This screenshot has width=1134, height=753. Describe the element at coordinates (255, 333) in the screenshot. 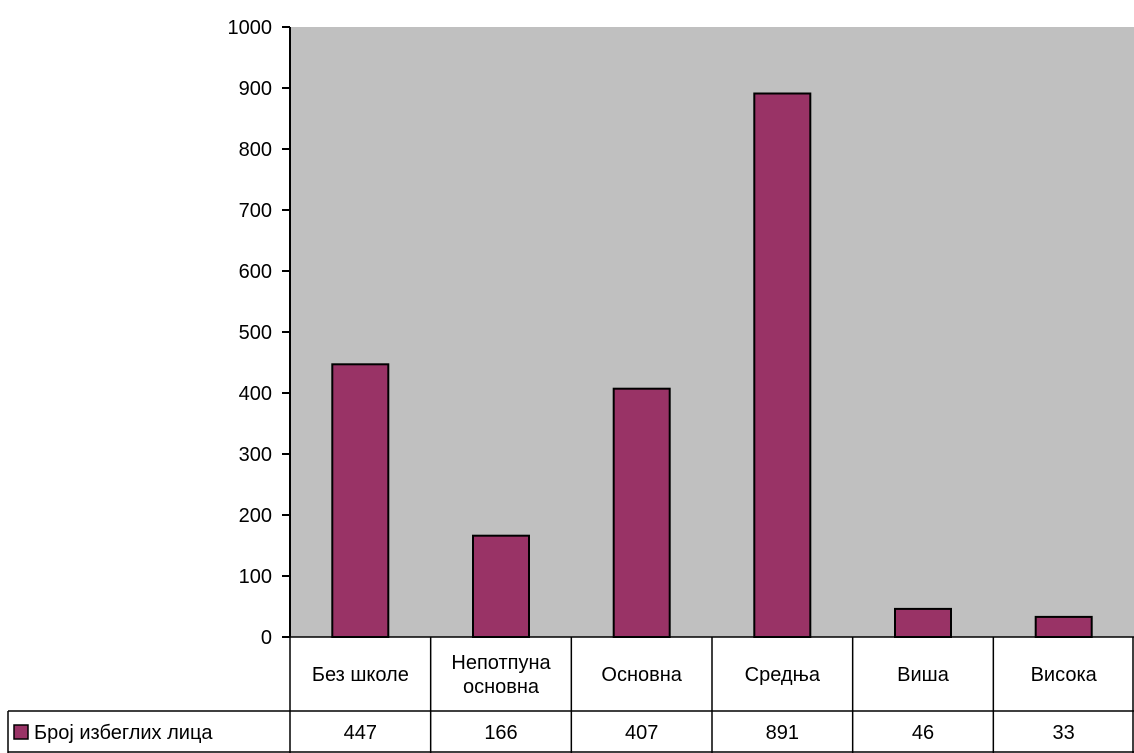

I see `y-tick-label: 500` at that location.